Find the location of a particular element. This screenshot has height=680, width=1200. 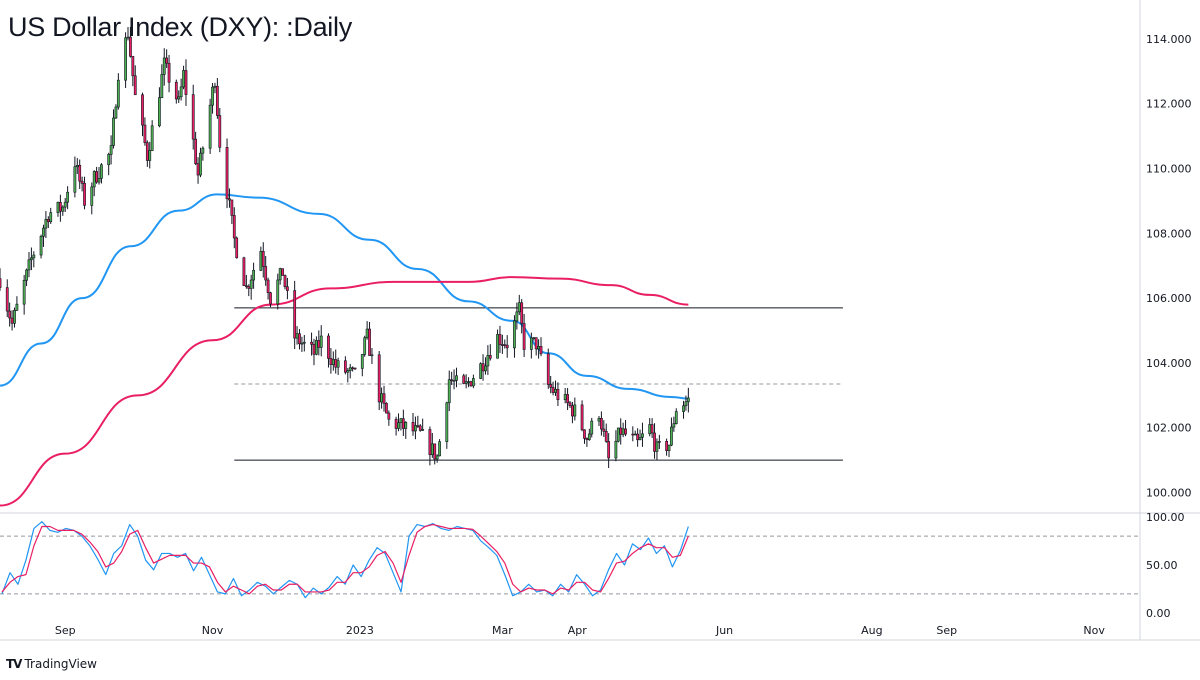

oscillator-layer is located at coordinates (570, 560).